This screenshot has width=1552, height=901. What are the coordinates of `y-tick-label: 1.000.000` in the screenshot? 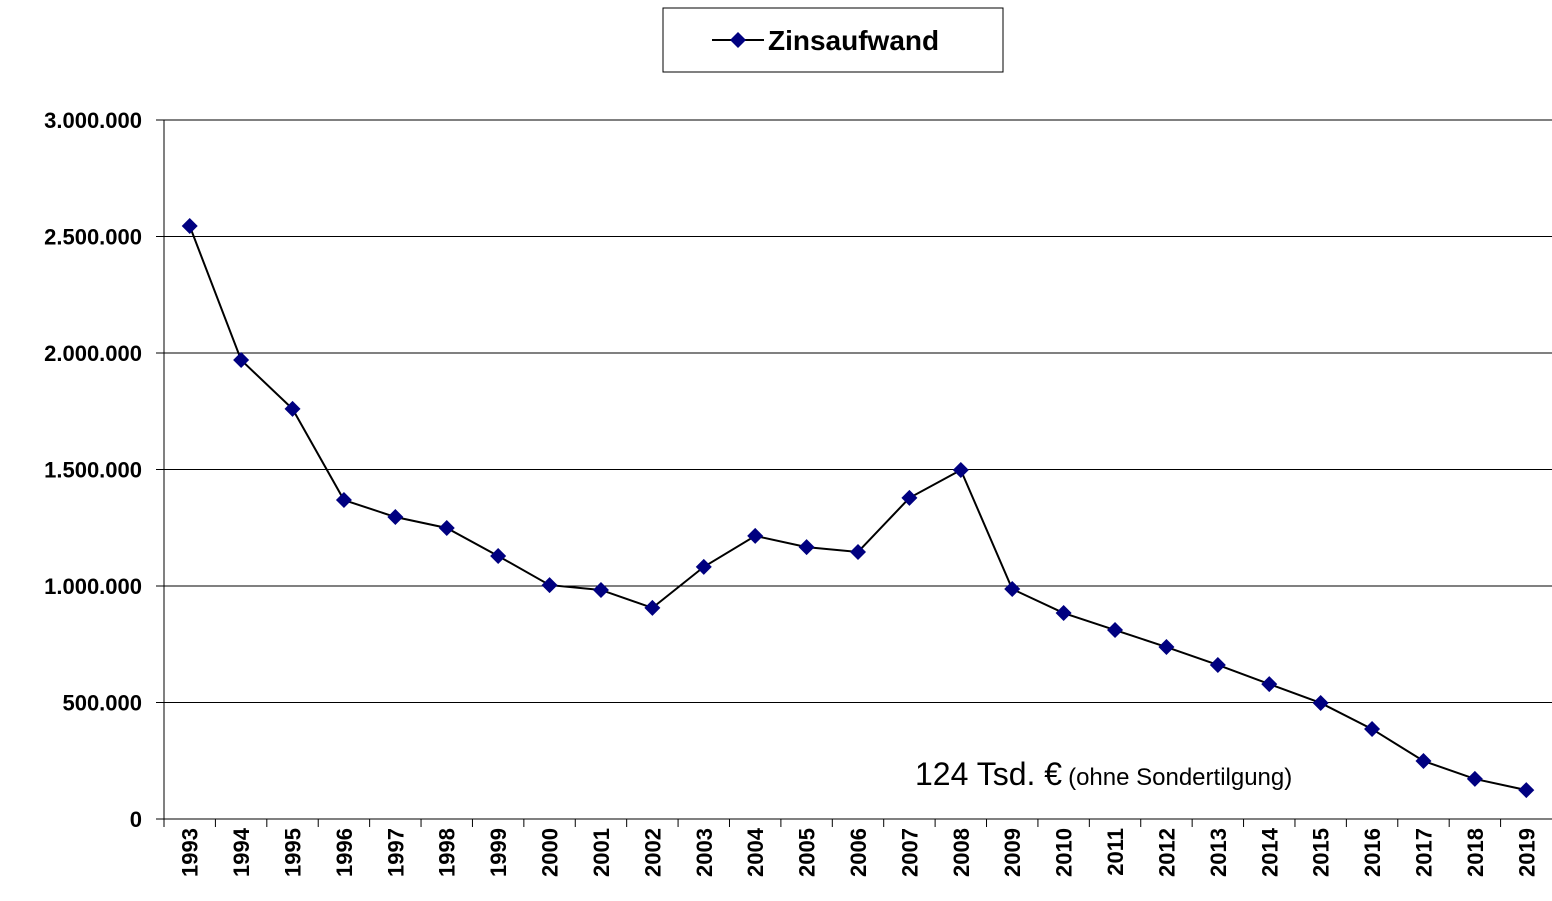 It's located at (93, 586).